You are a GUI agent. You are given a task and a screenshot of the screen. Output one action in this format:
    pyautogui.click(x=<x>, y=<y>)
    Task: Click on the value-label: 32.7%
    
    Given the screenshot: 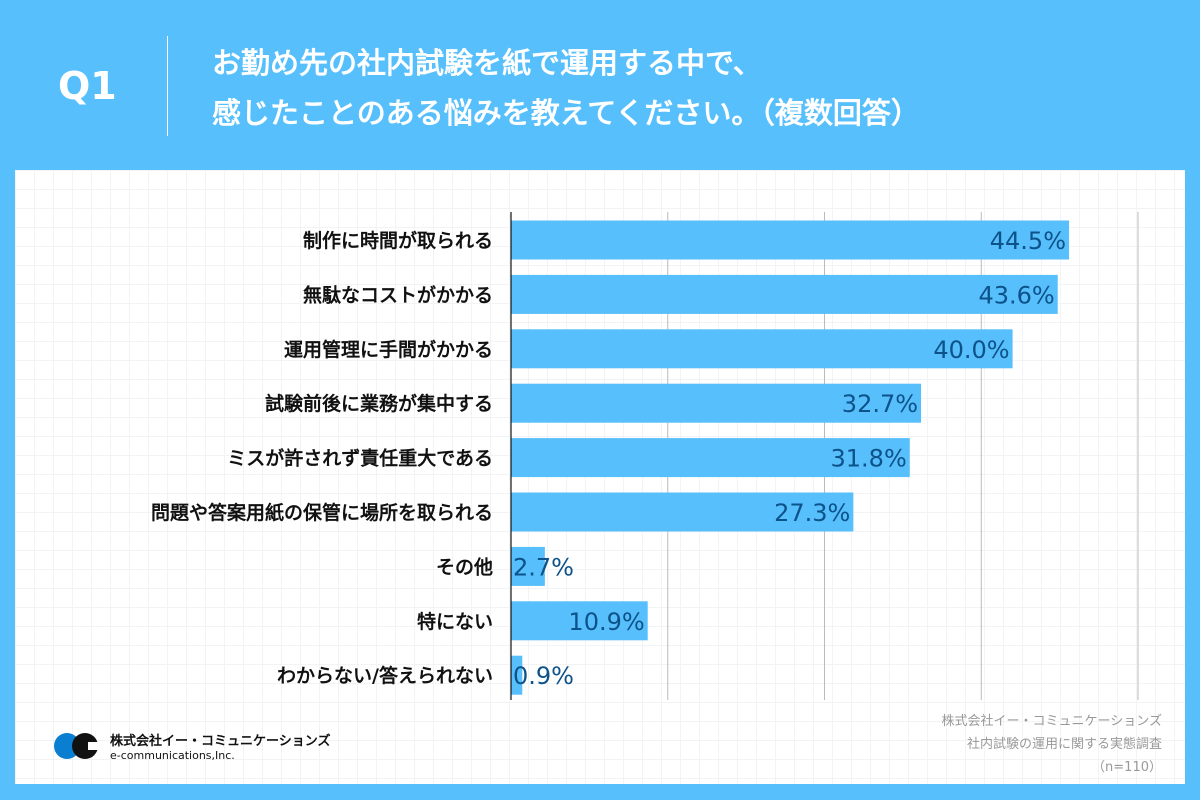 What is the action you would take?
    pyautogui.click(x=880, y=404)
    